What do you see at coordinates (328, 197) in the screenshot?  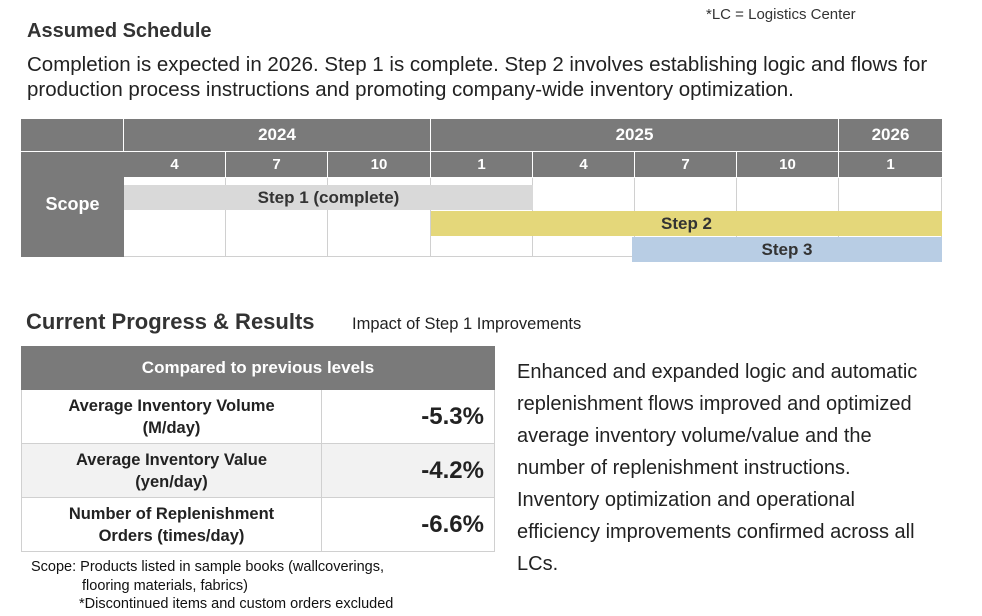 I see `step1-bar: Step 1 (complete)` at bounding box center [328, 197].